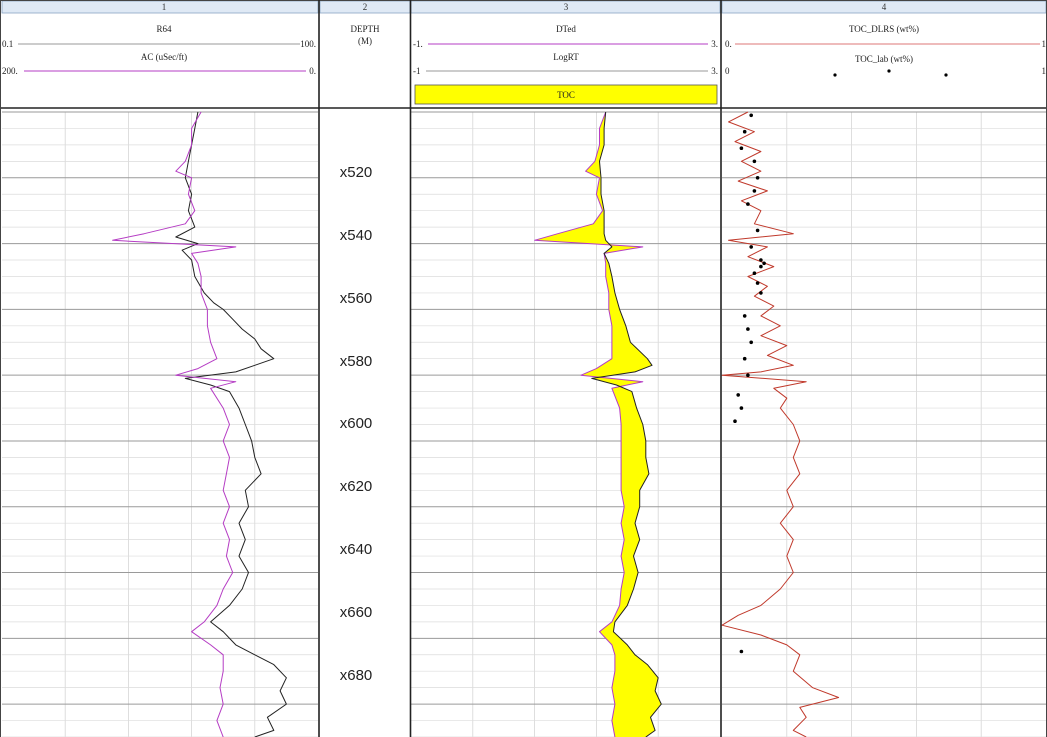 This screenshot has height=737, width=1047. Describe the element at coordinates (566, 7) in the screenshot. I see `track-3-number: 3` at that location.